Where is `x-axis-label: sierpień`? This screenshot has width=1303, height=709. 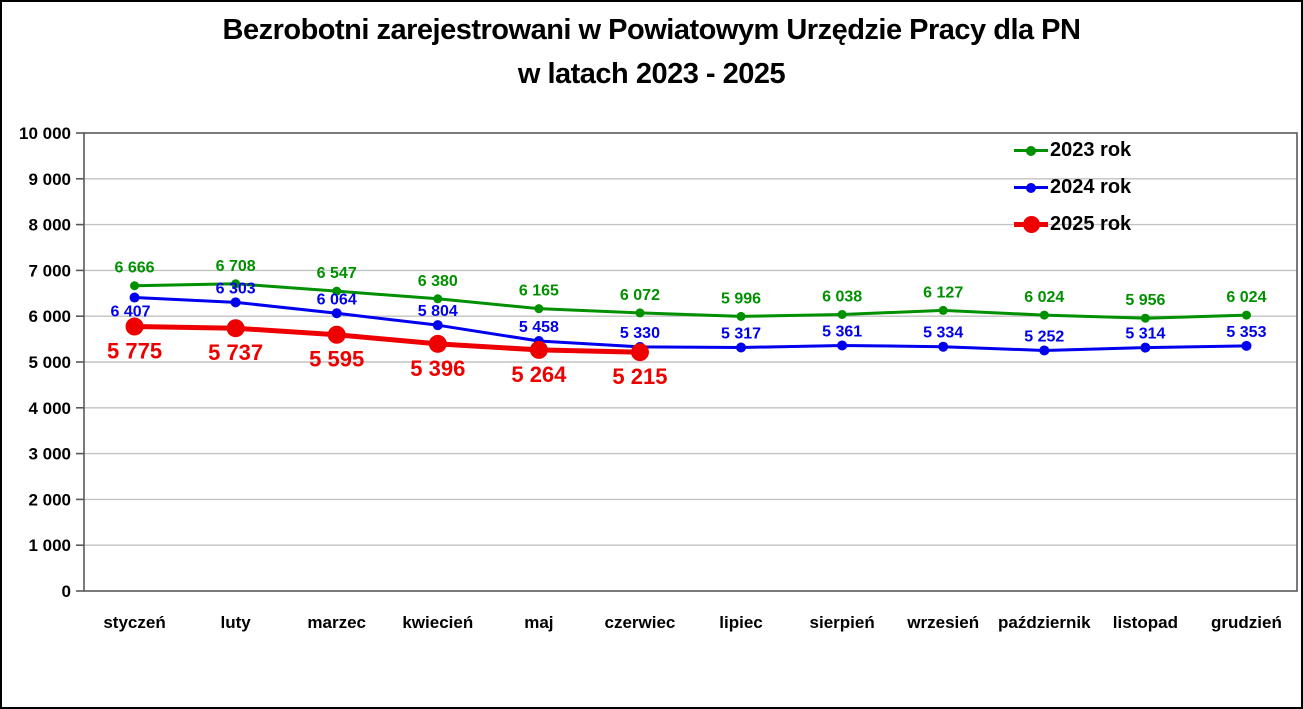
x-axis-label: sierpień is located at coordinates (842, 622).